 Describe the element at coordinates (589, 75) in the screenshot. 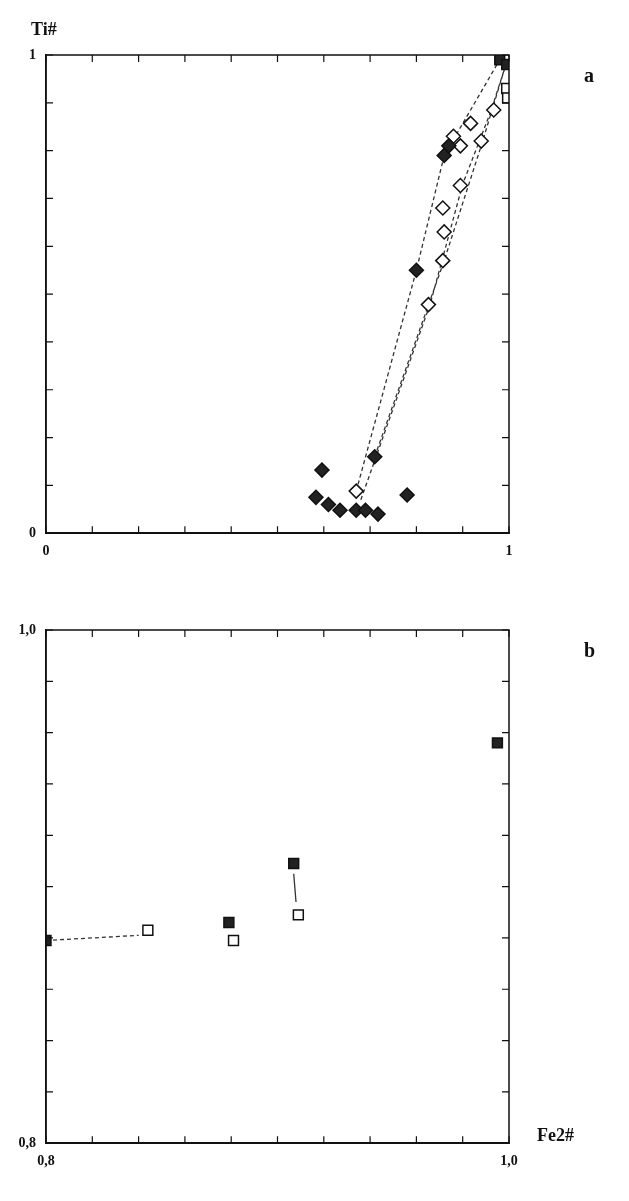

I see `text: a` at that location.